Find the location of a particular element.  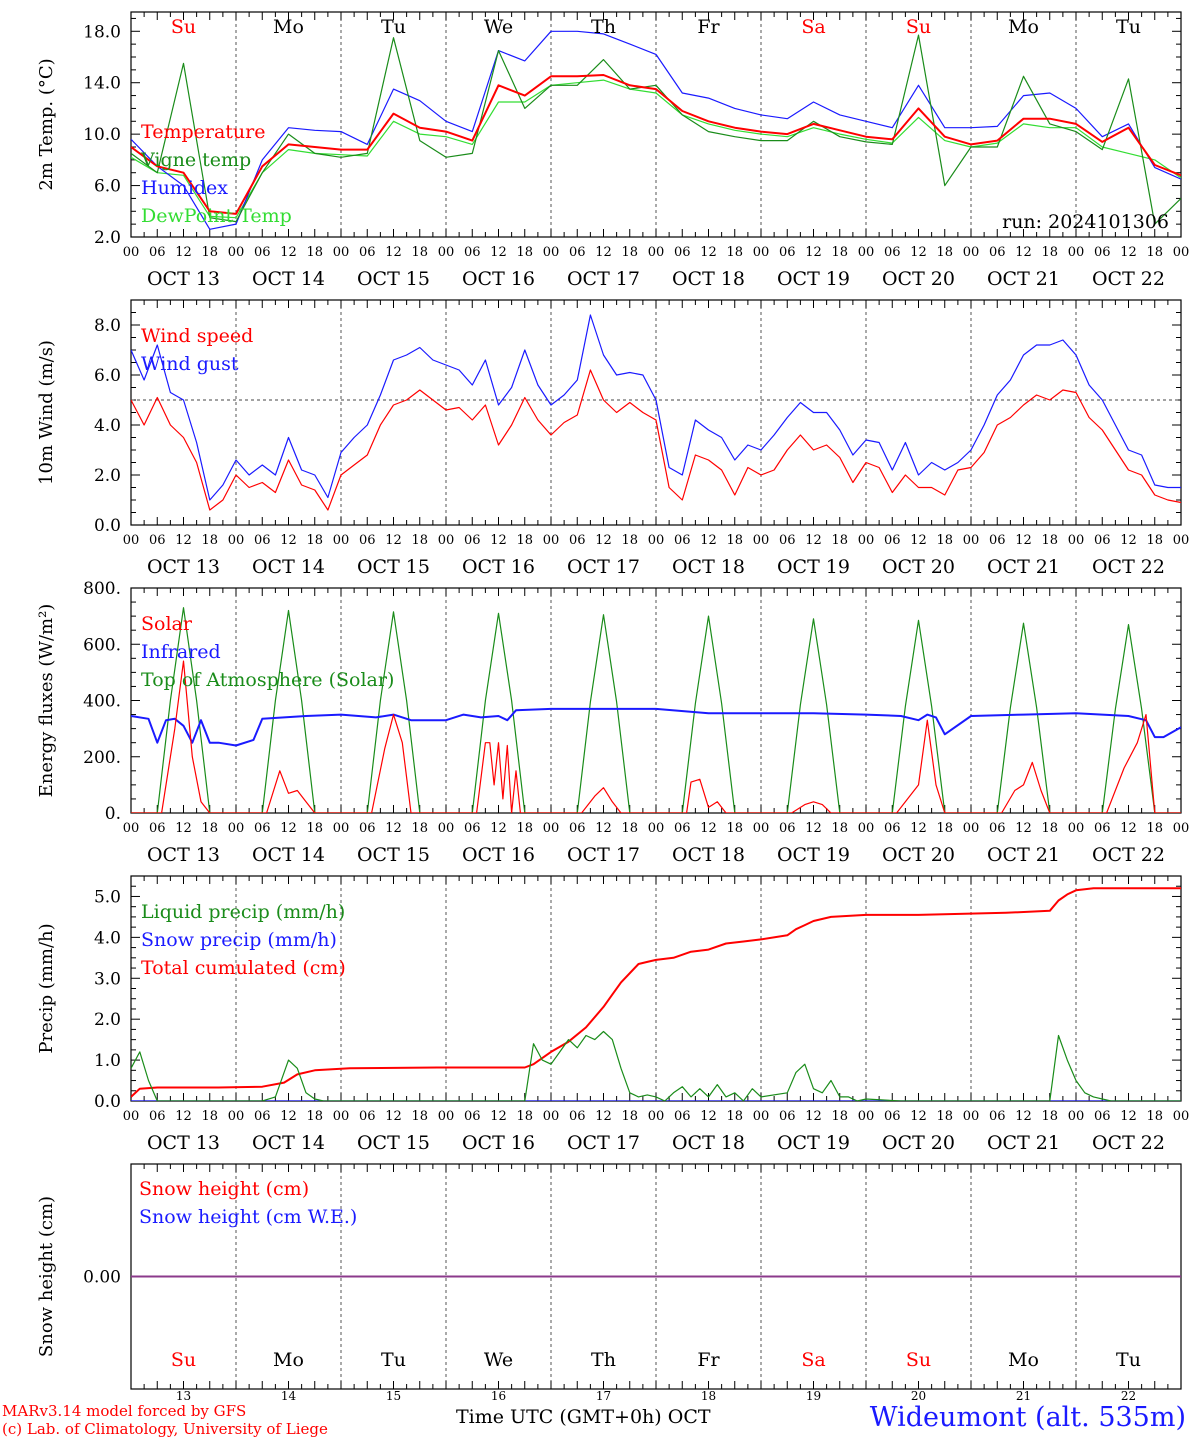

legend-entry: Wind gust is located at coordinates (190, 364).